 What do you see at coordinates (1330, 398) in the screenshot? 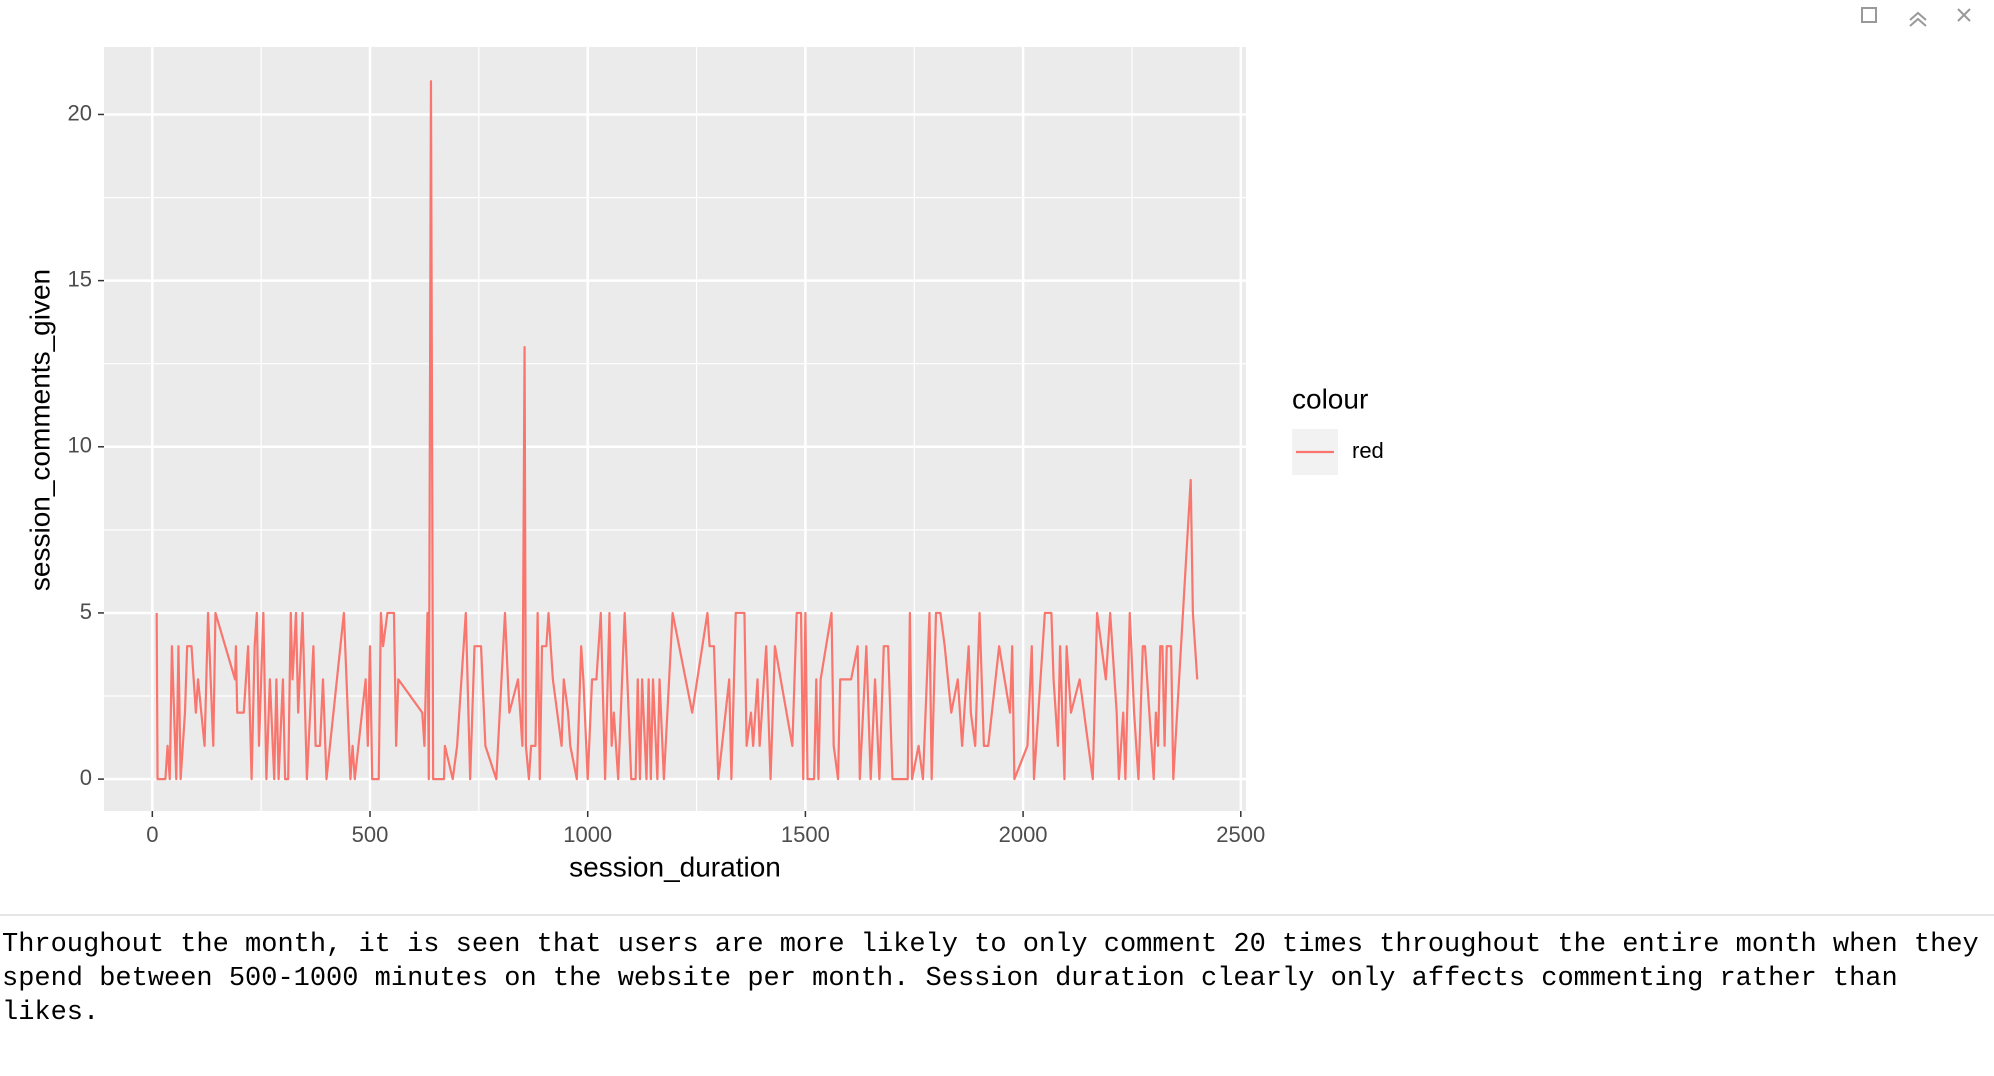
I see `legend-title: colour` at bounding box center [1330, 398].